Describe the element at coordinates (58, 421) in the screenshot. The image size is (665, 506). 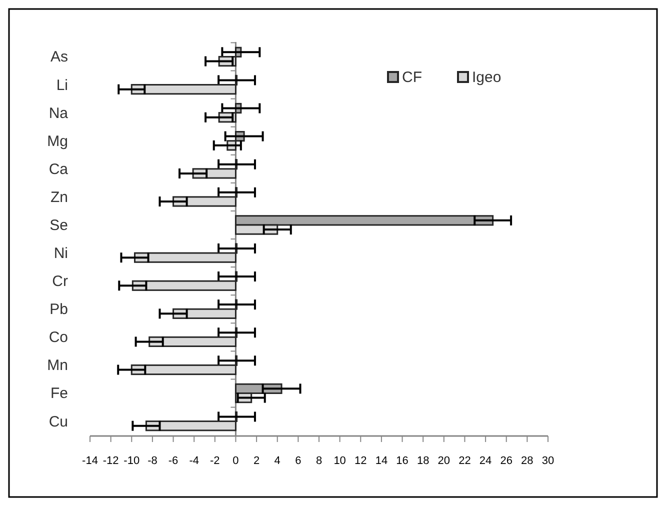
I see `y-tick-label: Cu` at that location.